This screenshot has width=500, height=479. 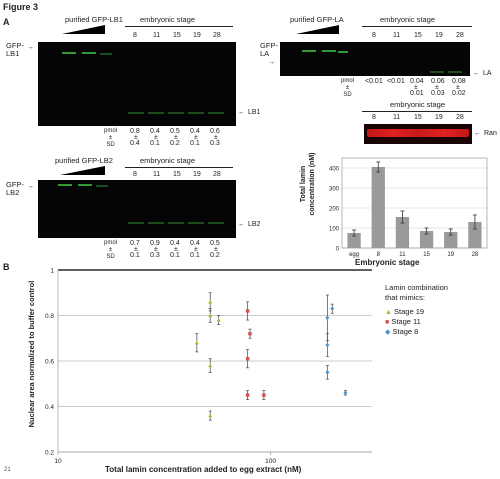 What do you see at coordinates (137, 84) in the screenshot?
I see `lb1-gel-image` at bounding box center [137, 84].